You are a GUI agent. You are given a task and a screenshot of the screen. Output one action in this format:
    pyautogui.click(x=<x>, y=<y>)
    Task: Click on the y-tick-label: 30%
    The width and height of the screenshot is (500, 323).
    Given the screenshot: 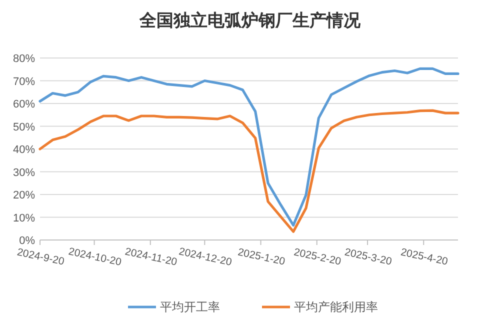 What is the action you would take?
    pyautogui.click(x=24, y=172)
    